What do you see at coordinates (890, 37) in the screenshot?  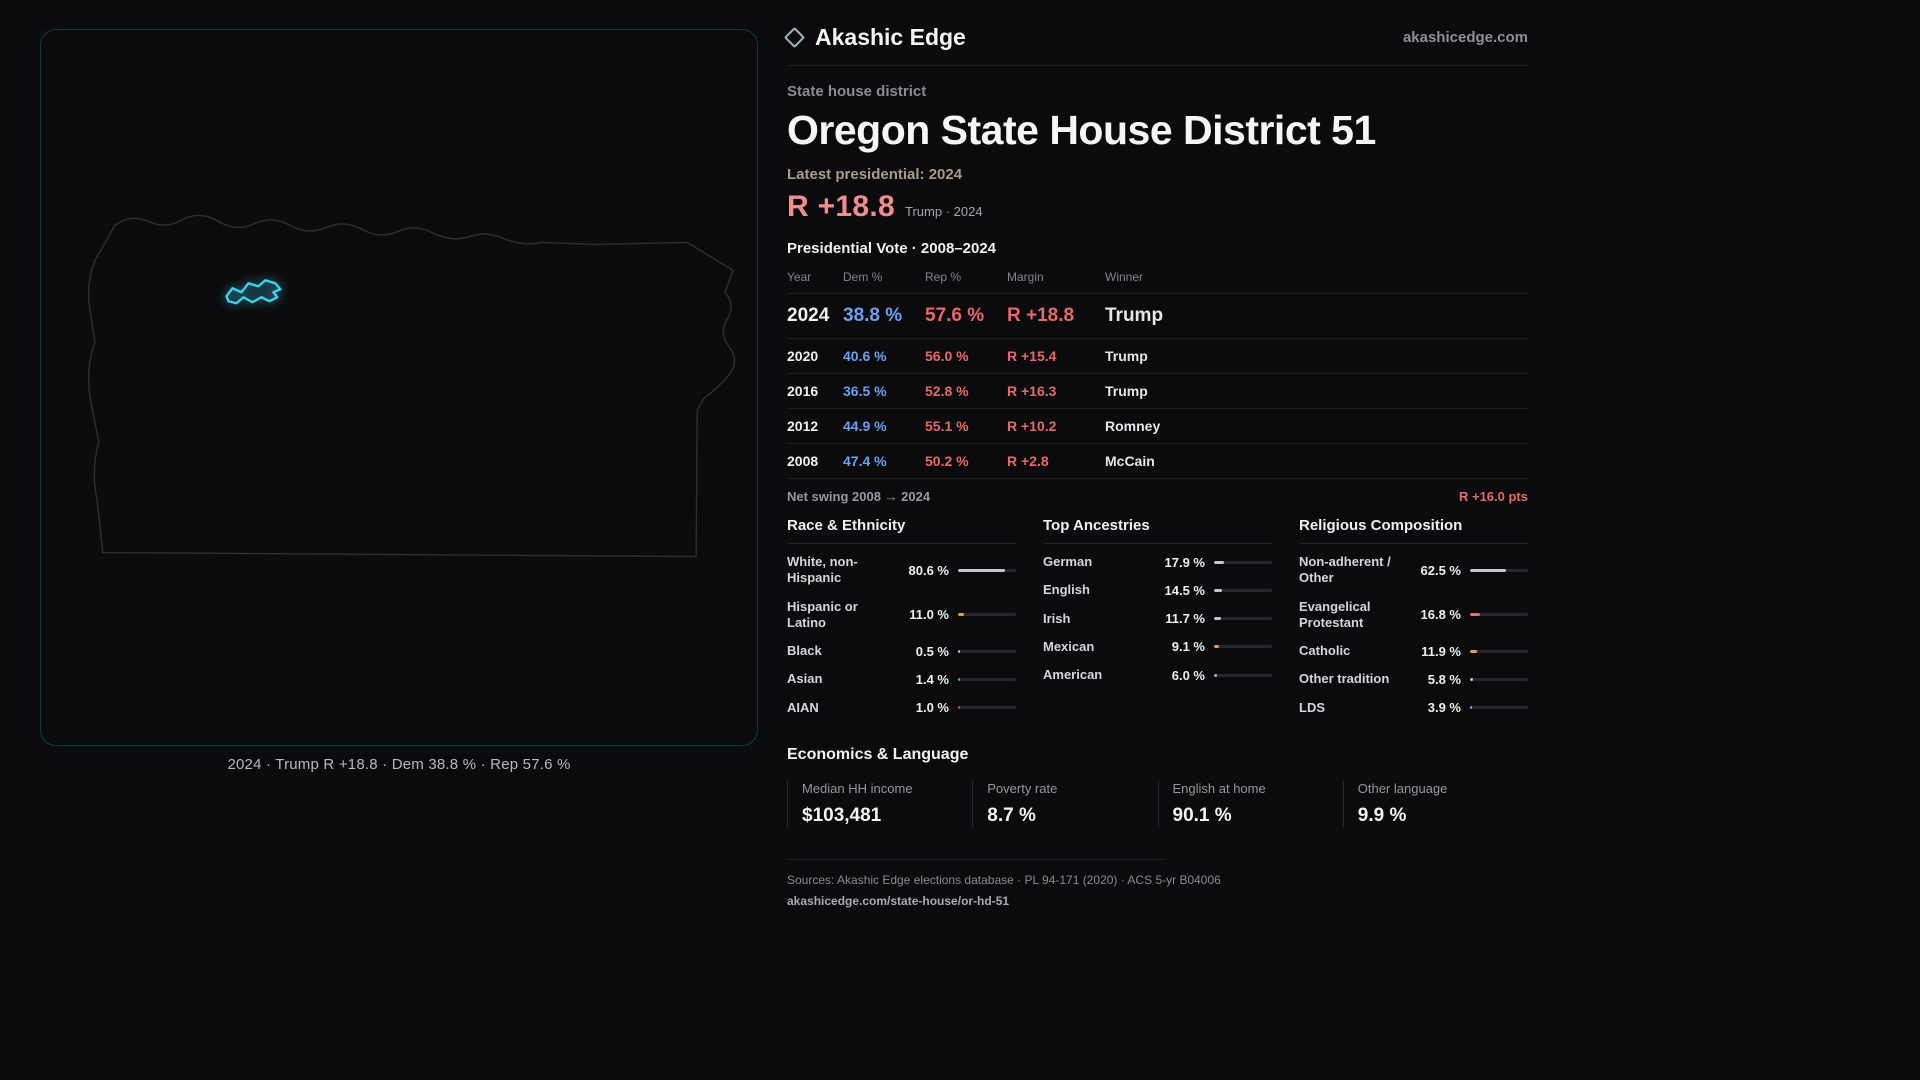 I see `brand-name: Akashic Edge` at bounding box center [890, 37].